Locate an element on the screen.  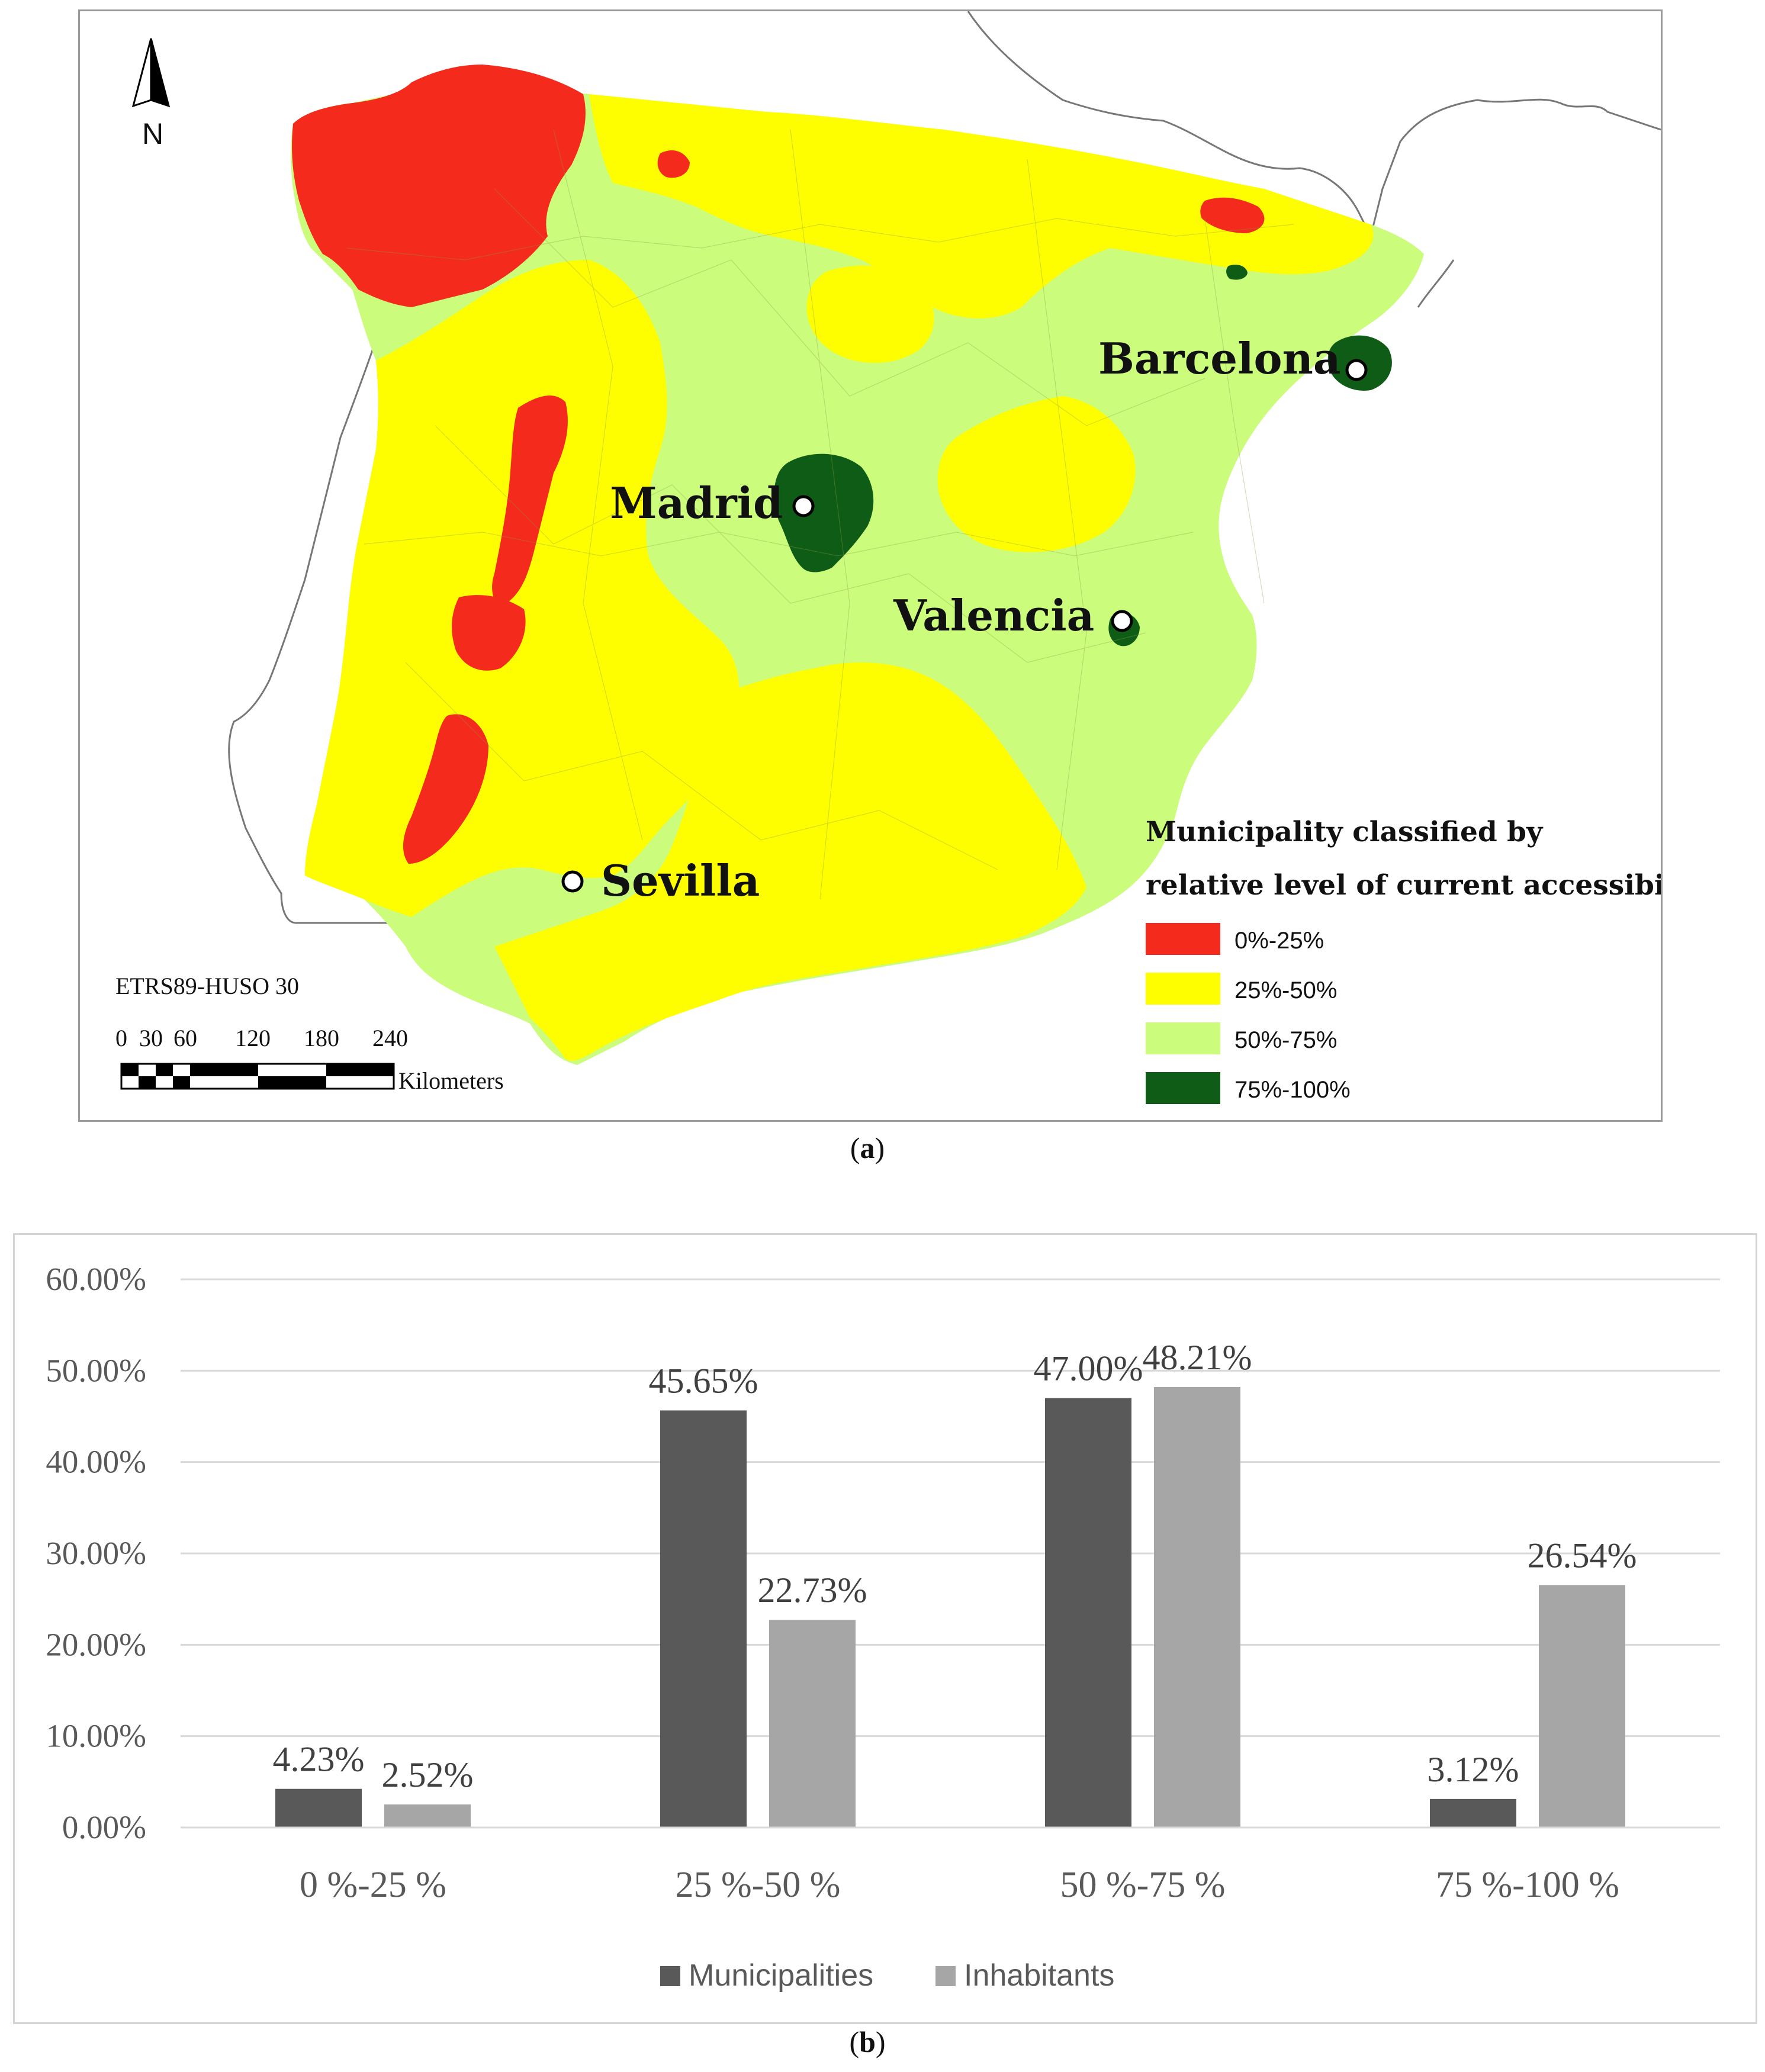
scale-tick-0: 0 is located at coordinates (121, 1038).